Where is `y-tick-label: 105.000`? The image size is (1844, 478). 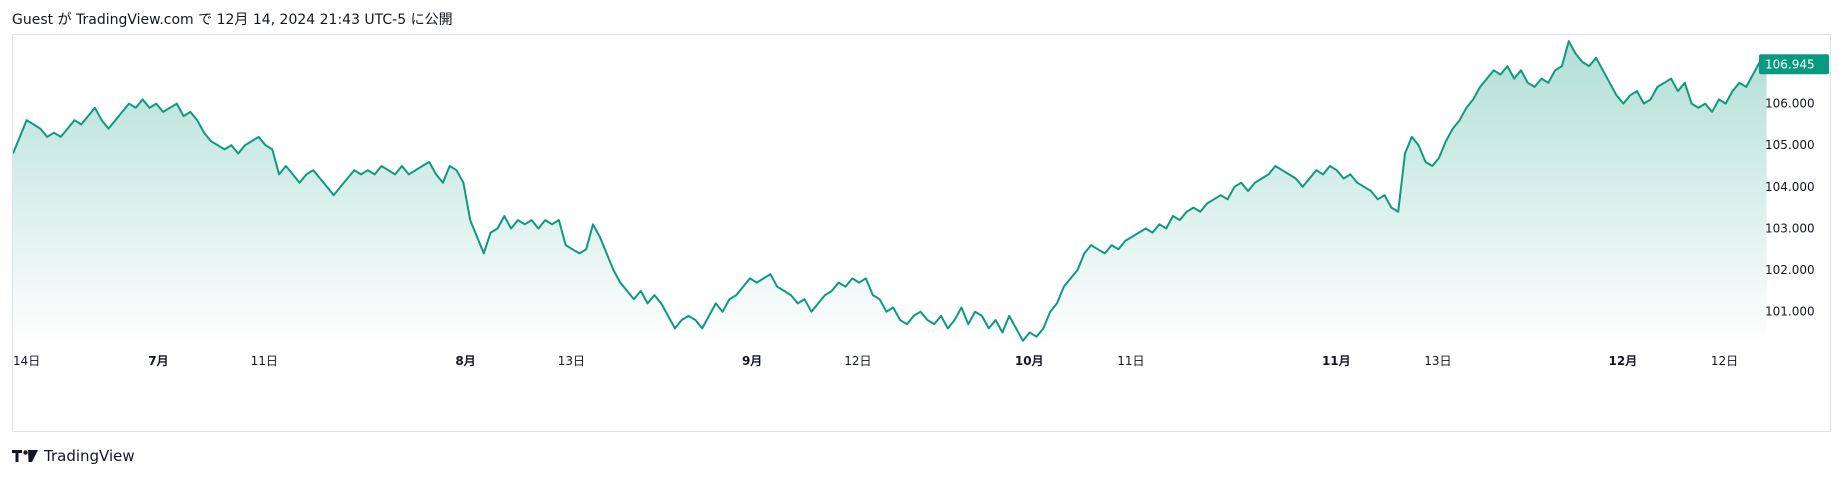
y-tick-label: 105.000 is located at coordinates (1790, 145).